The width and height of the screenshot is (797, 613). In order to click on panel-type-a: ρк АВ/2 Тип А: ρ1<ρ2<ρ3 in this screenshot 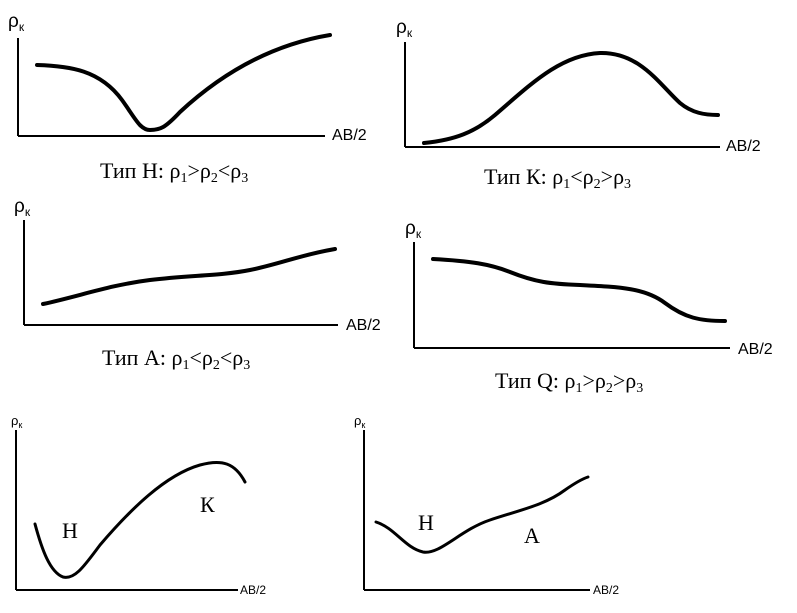, I will do `click(197, 284)`.